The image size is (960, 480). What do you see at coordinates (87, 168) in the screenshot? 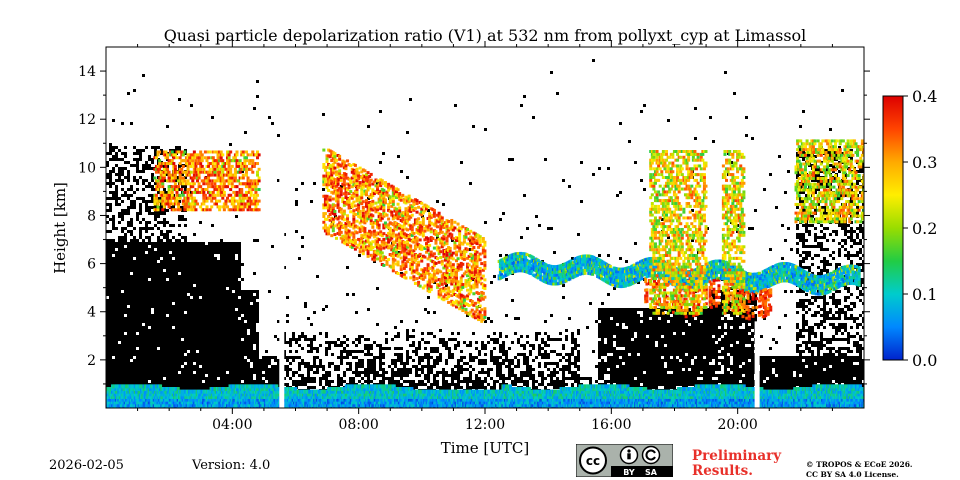
I see `y-tick-label: 10` at bounding box center [87, 168].